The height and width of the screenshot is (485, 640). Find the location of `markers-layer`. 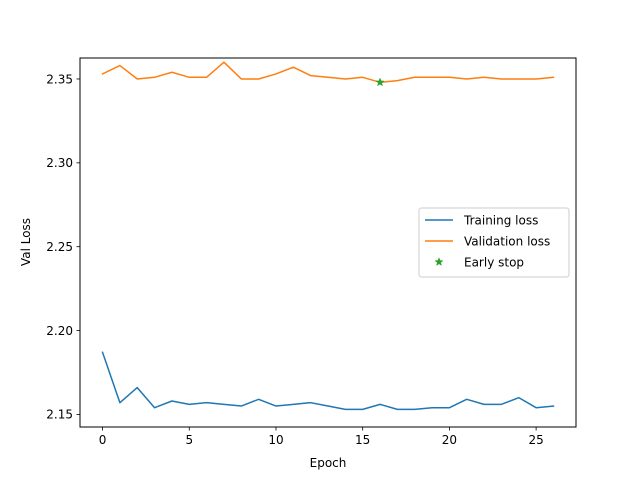

markers-layer is located at coordinates (380, 82).